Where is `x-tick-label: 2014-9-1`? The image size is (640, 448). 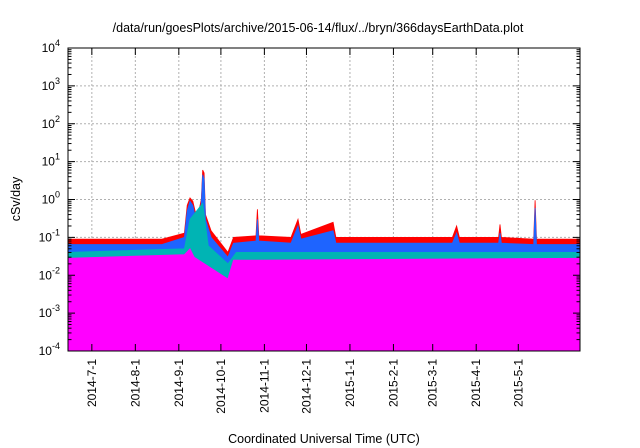 x-tick-label: 2014-9-1 is located at coordinates (179, 383).